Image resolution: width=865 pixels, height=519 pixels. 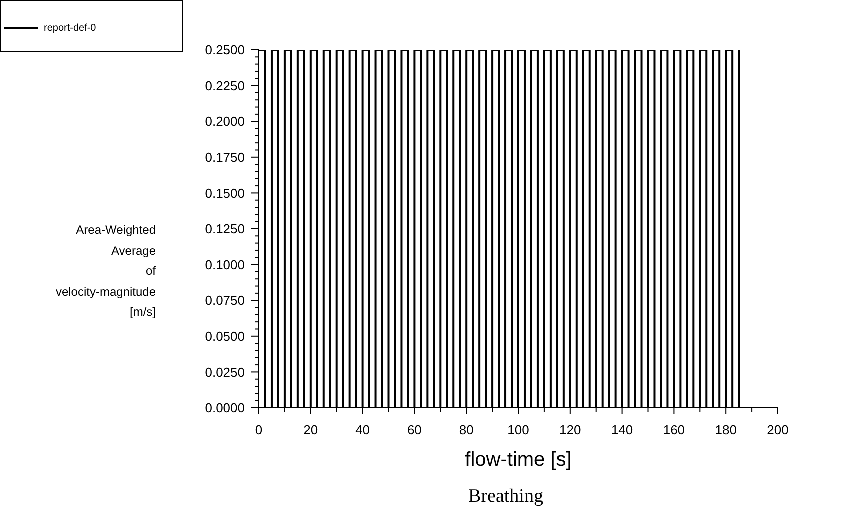 I want to click on y-tick-label: 0.0750, so click(x=225, y=300).